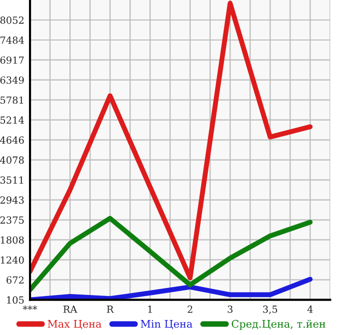  I want to click on x-tick-label: R, so click(110, 309).